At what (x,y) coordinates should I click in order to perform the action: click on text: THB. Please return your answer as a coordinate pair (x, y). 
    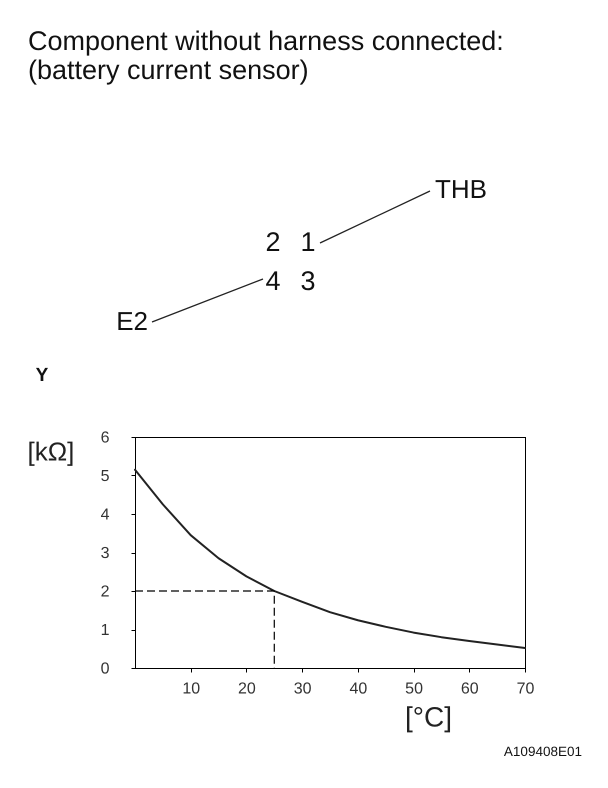
    Looking at the image, I should click on (461, 189).